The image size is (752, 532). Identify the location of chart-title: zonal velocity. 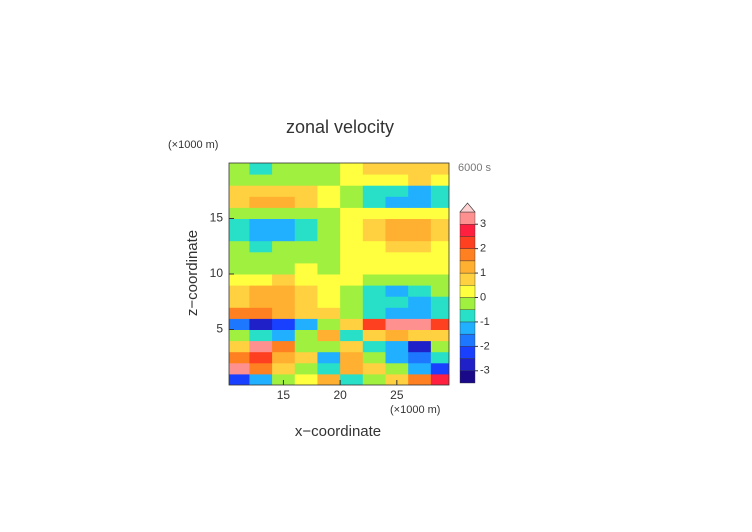
(340, 127).